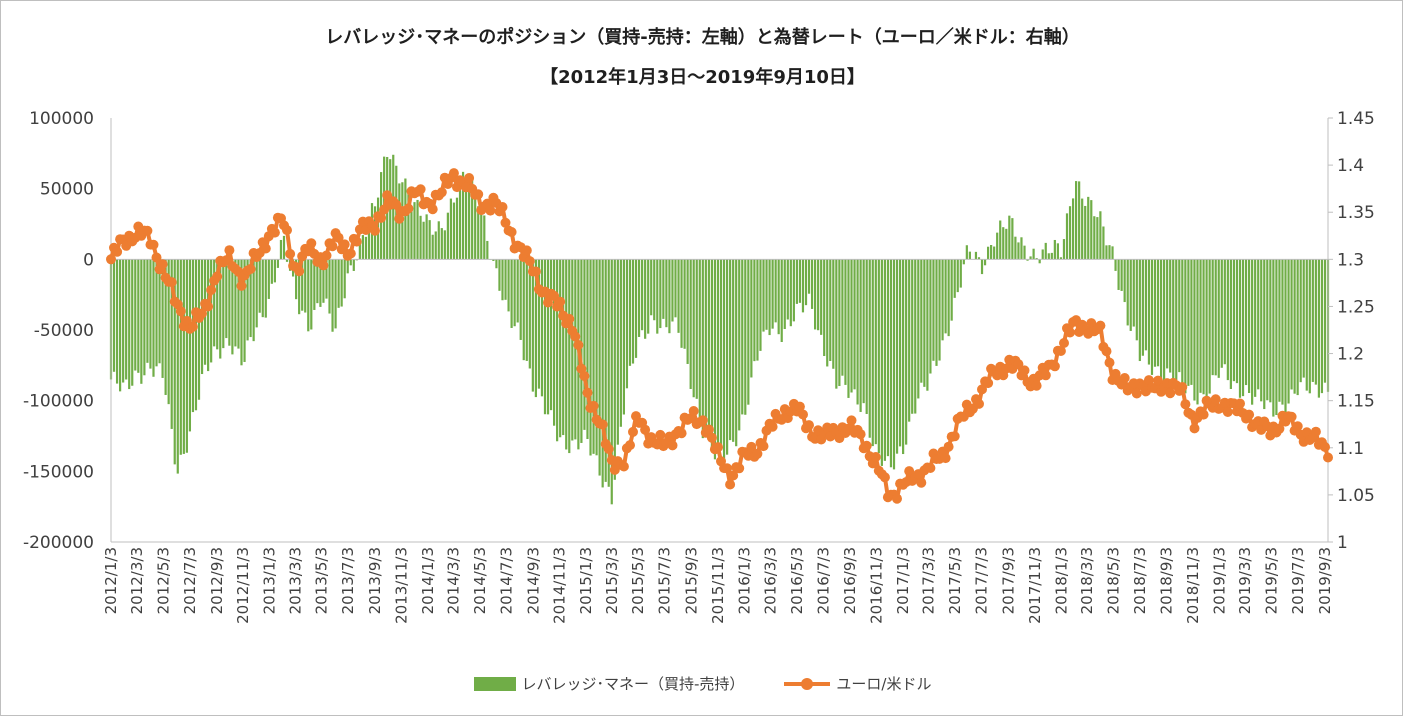  Describe the element at coordinates (428, 580) in the screenshot. I see `x-tick-label: 2014/1/3` at that location.